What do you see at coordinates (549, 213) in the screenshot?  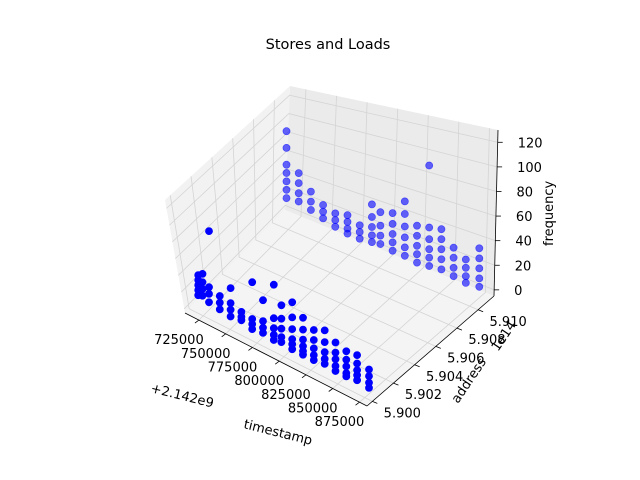 I see `z-axis-label: frequency` at bounding box center [549, 213].